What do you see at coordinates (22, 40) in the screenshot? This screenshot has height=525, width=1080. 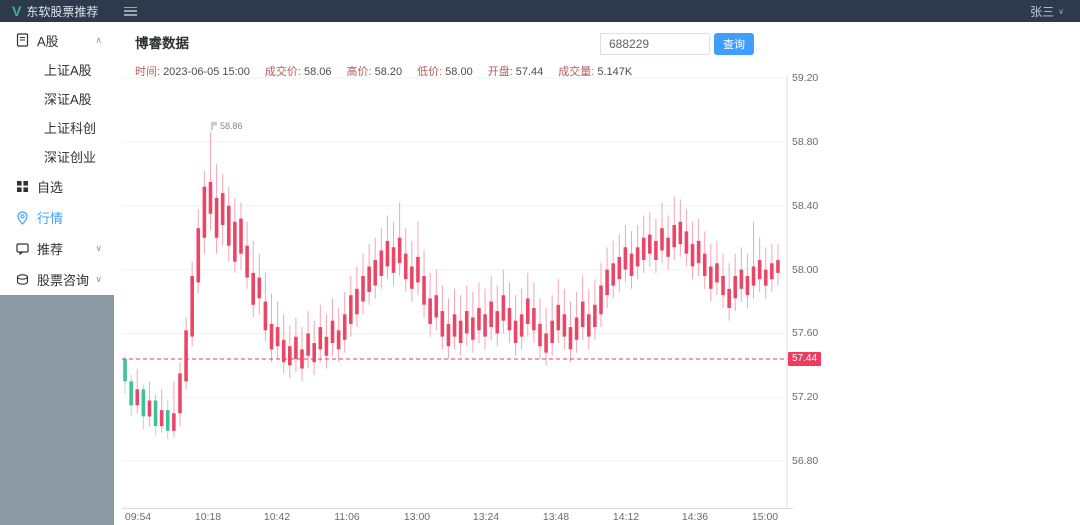 I see `document-icon` at bounding box center [22, 40].